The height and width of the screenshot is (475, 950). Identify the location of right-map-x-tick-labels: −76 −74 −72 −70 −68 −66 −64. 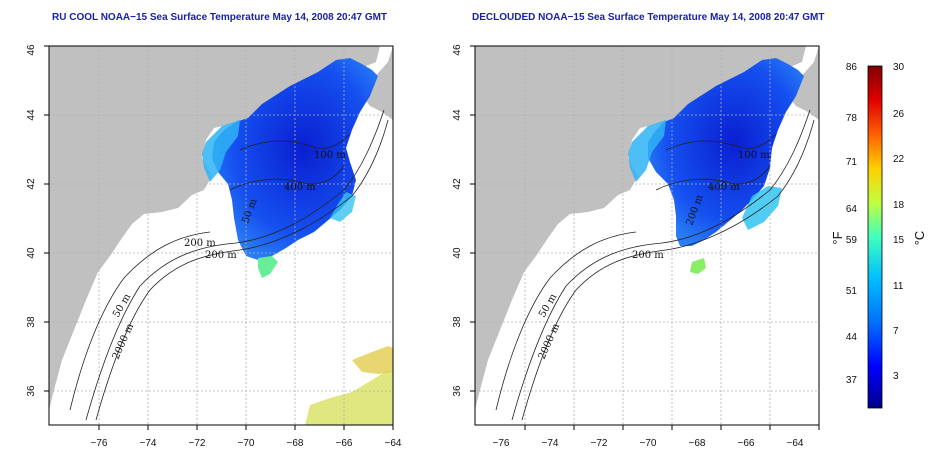
(648, 443).